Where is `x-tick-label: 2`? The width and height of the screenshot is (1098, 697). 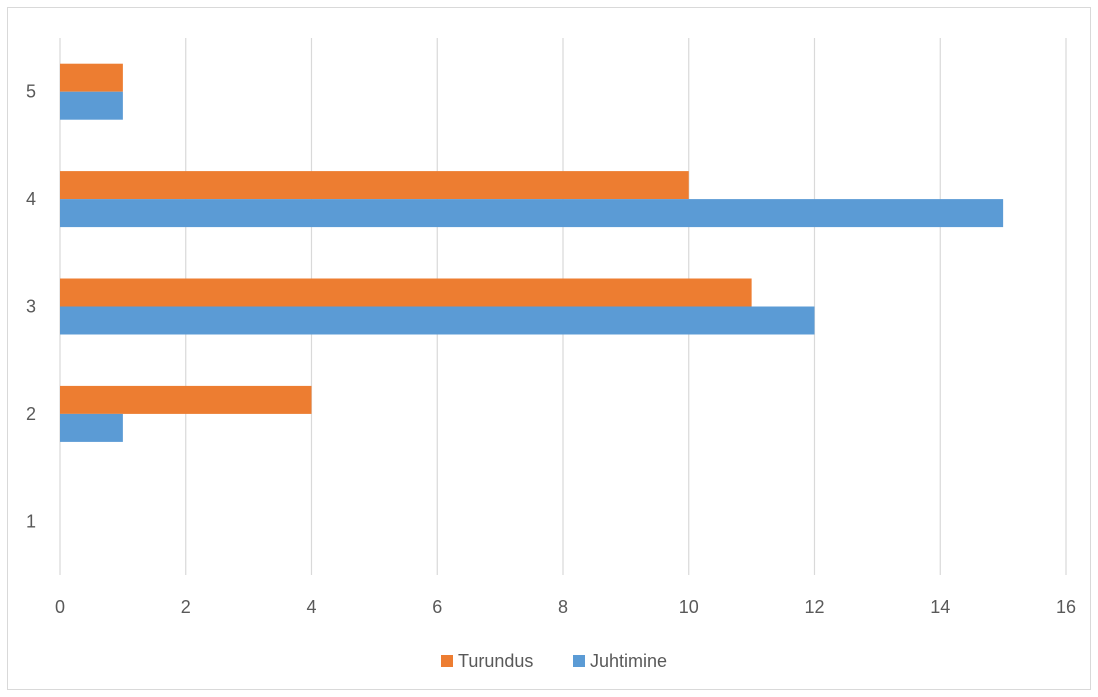 x-tick-label: 2 is located at coordinates (186, 607).